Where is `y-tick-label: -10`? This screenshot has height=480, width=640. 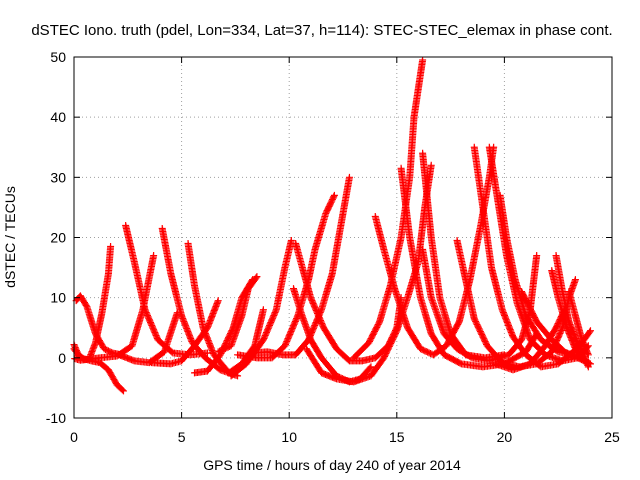 y-tick-label: -10 is located at coordinates (56, 418).